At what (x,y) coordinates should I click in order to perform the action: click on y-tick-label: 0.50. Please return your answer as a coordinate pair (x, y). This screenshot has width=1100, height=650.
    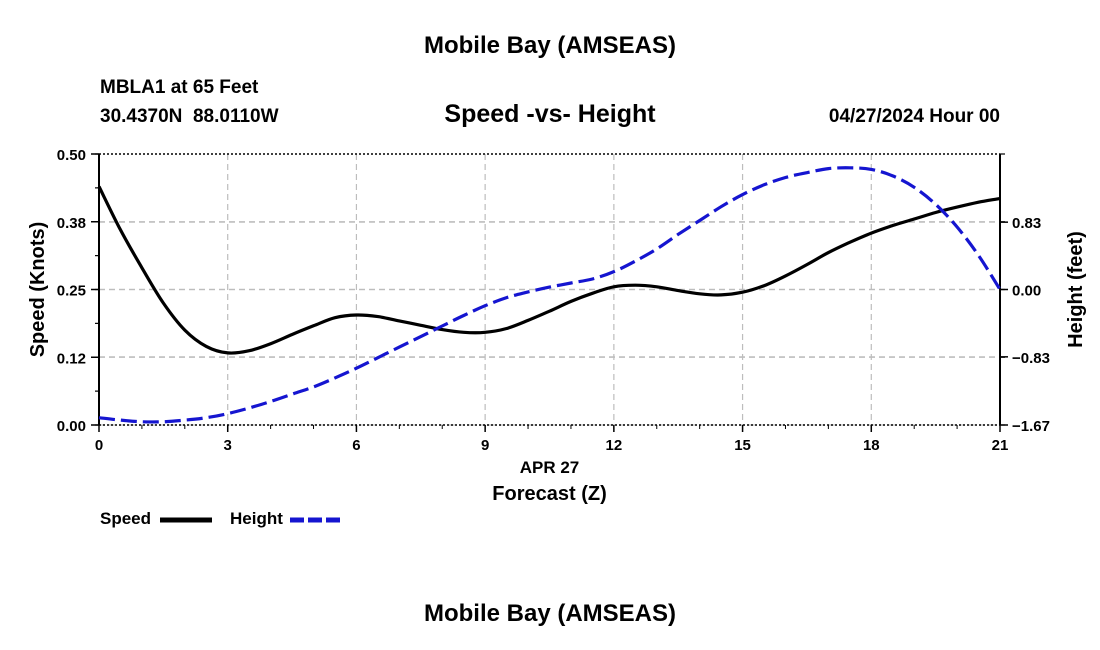
    Looking at the image, I should click on (71, 155).